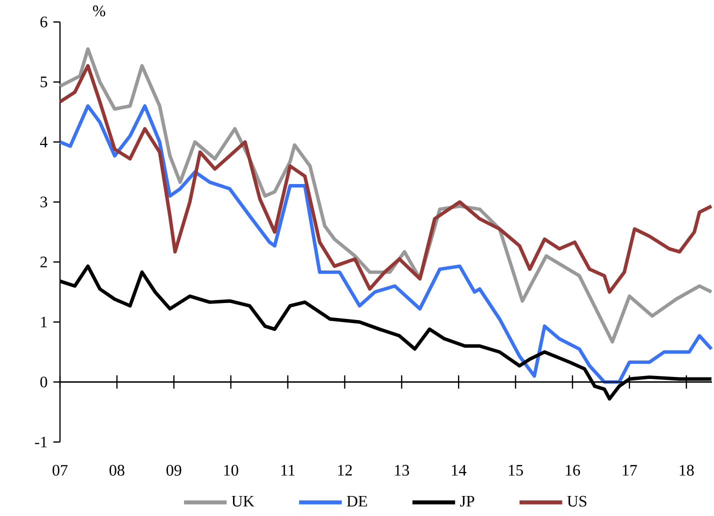 This screenshot has width=714, height=516. Describe the element at coordinates (356, 501) in the screenshot. I see `legend-label: DE` at that location.